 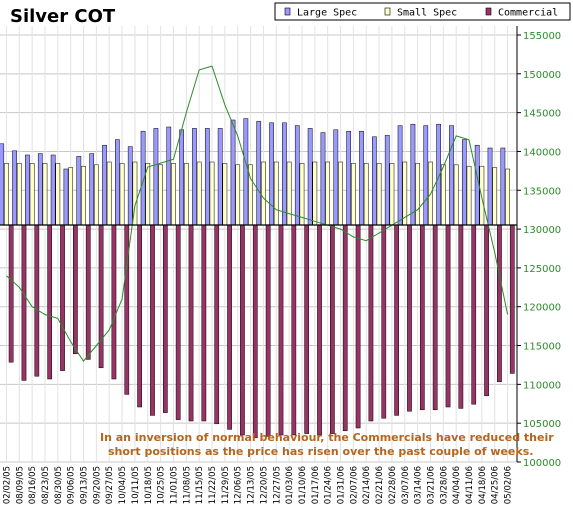 What do you see at coordinates (59, 485) in the screenshot?
I see `x-tick-label: 08/30/05` at bounding box center [59, 485].